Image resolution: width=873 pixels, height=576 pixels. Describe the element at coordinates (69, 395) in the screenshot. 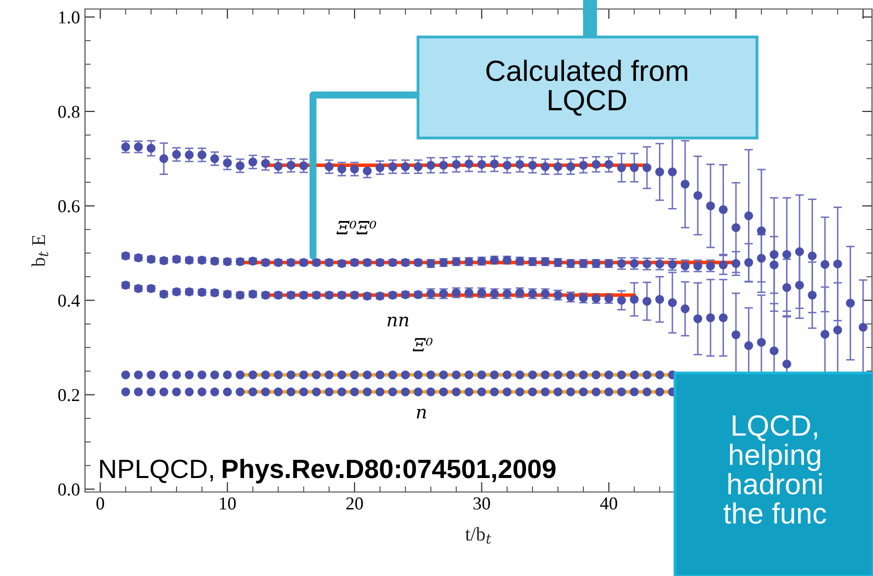

I see `y-tick-label: 0.2` at that location.